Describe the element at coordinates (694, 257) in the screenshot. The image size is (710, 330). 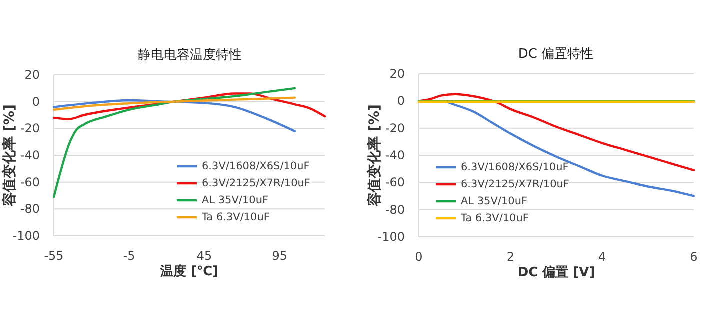
I see `x-tick-label: 6` at that location.